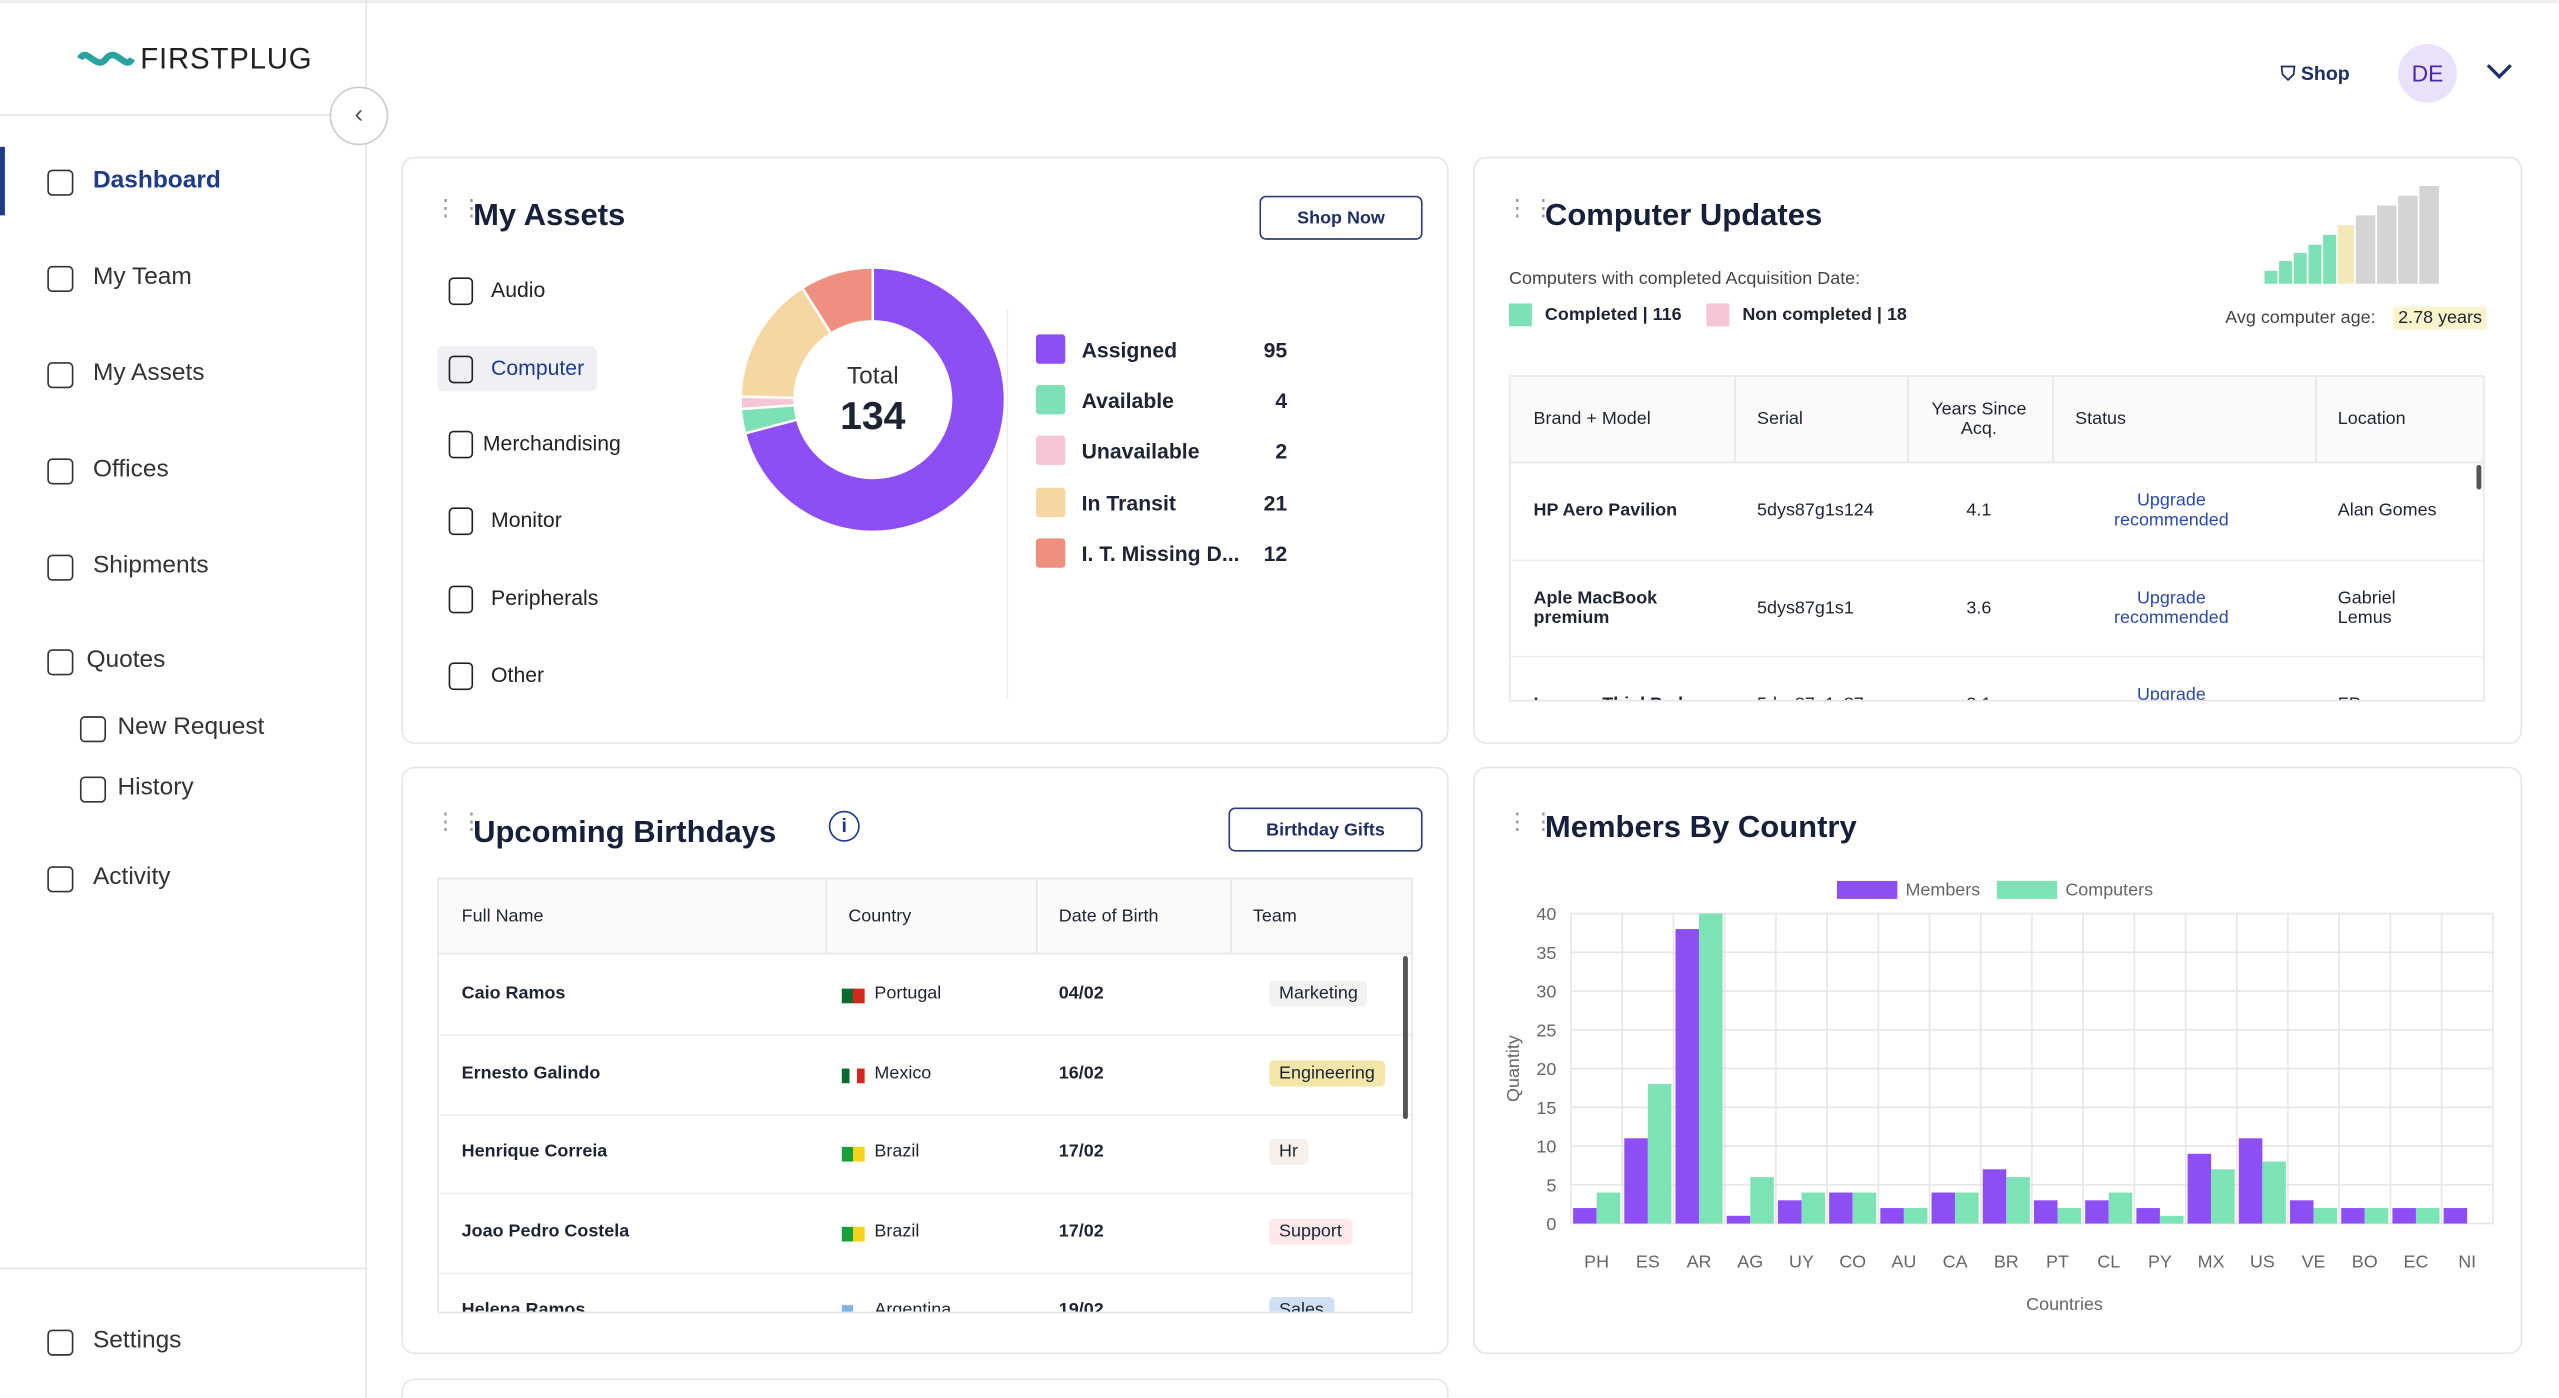  I want to click on team-badge: Marketing, so click(1318, 993).